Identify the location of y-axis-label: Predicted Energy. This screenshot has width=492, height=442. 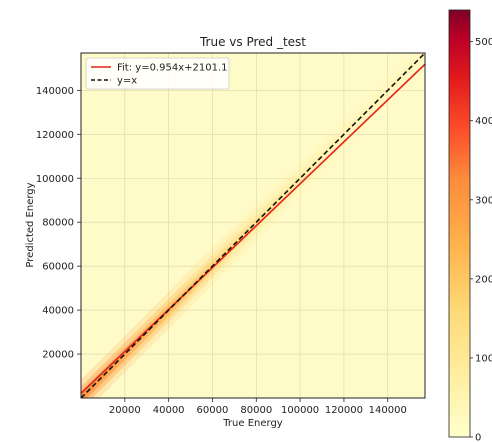
(30, 224).